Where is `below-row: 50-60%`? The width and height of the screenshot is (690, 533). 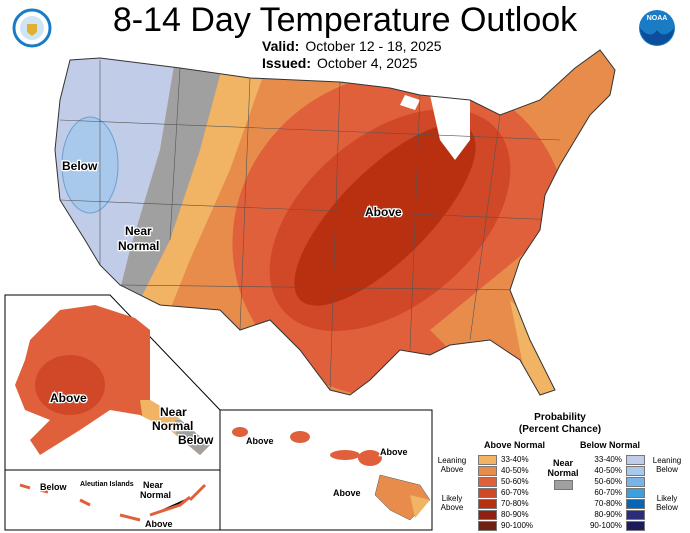 below-row: 50-60% is located at coordinates (615, 481).